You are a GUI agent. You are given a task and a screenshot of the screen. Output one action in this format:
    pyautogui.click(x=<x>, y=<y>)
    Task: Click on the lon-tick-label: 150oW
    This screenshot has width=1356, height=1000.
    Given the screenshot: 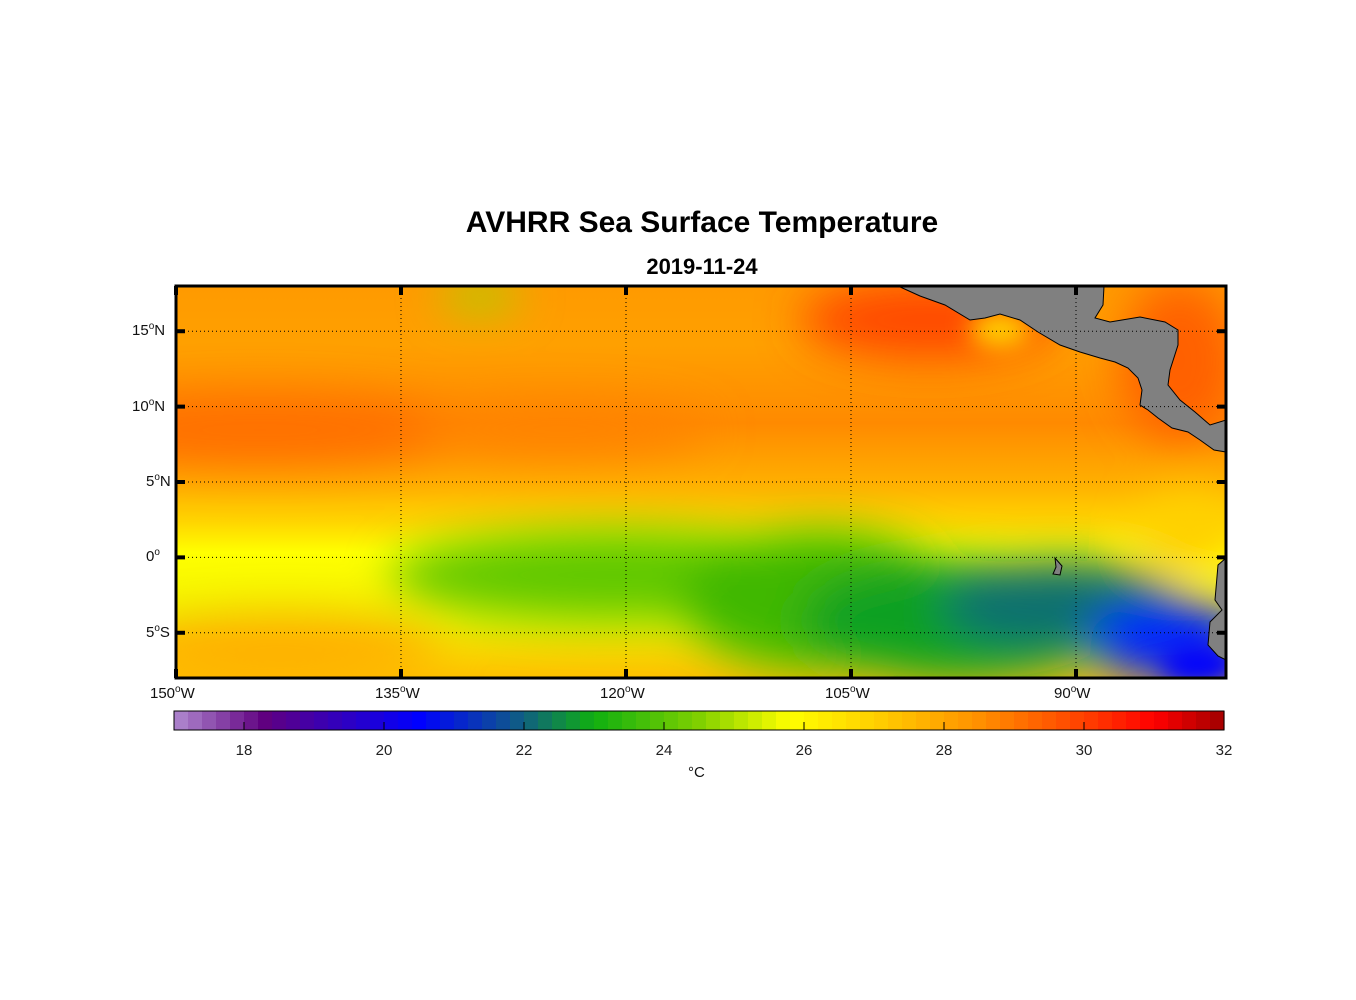 What is the action you would take?
    pyautogui.click(x=172, y=693)
    